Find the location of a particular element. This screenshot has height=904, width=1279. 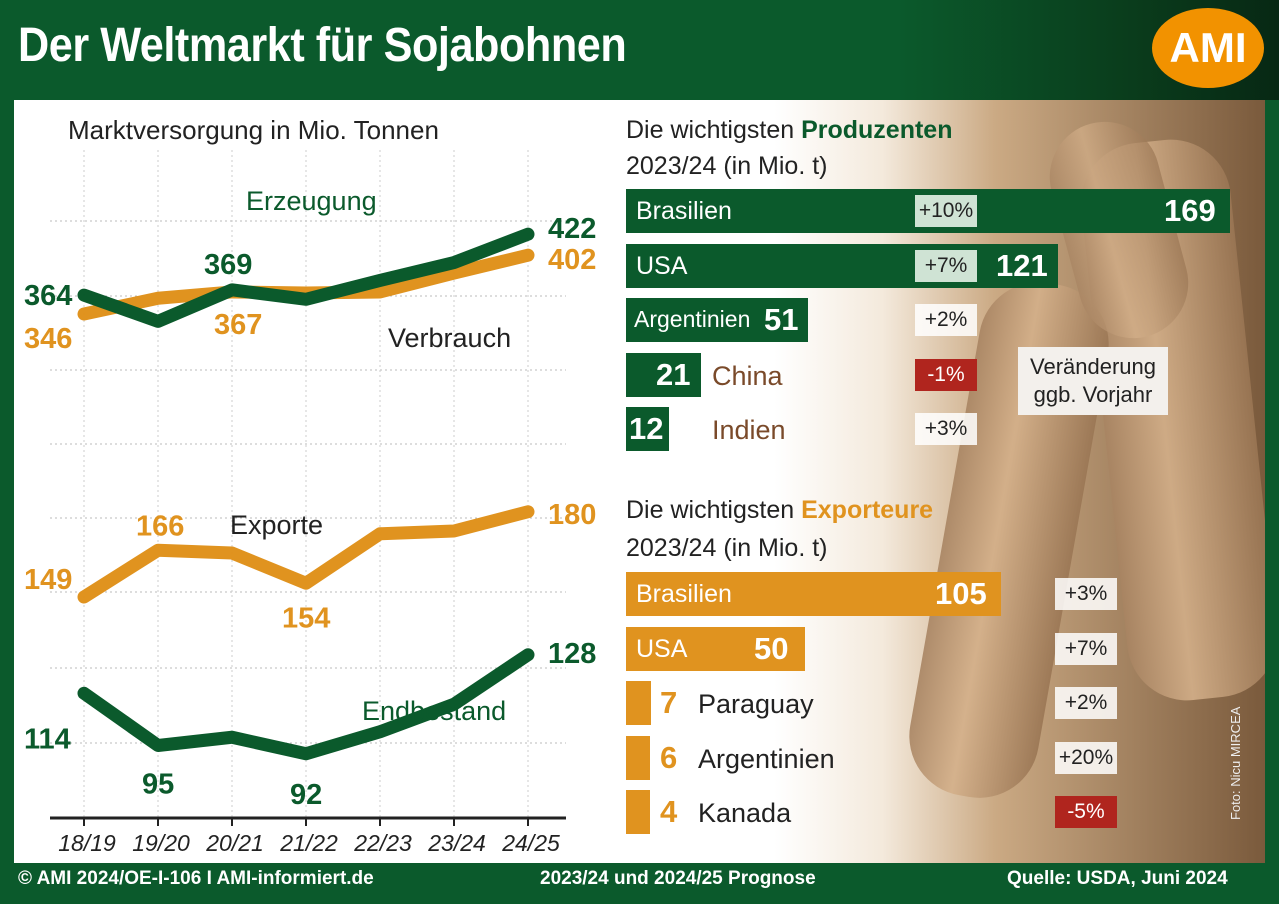

bar-value-label: 7 is located at coordinates (669, 702).